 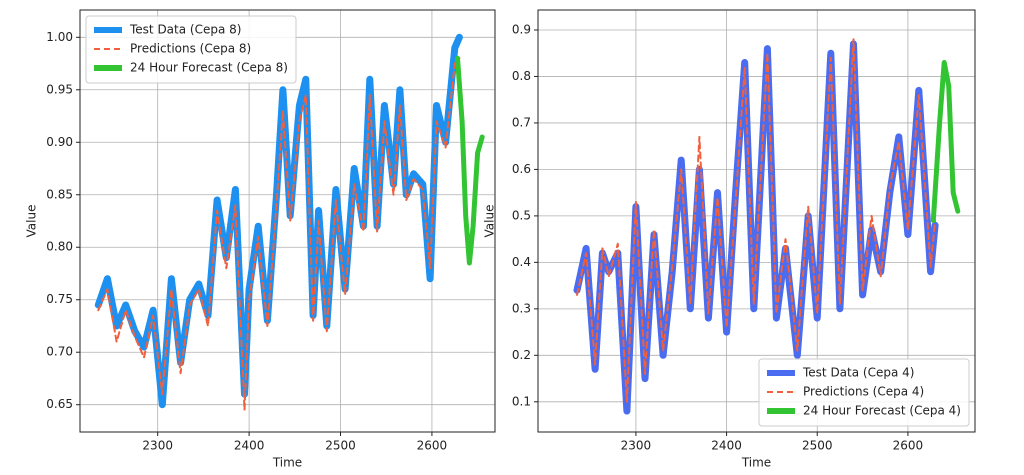 What do you see at coordinates (59, 404) in the screenshot?
I see `y-tick-label: 0.65` at bounding box center [59, 404].